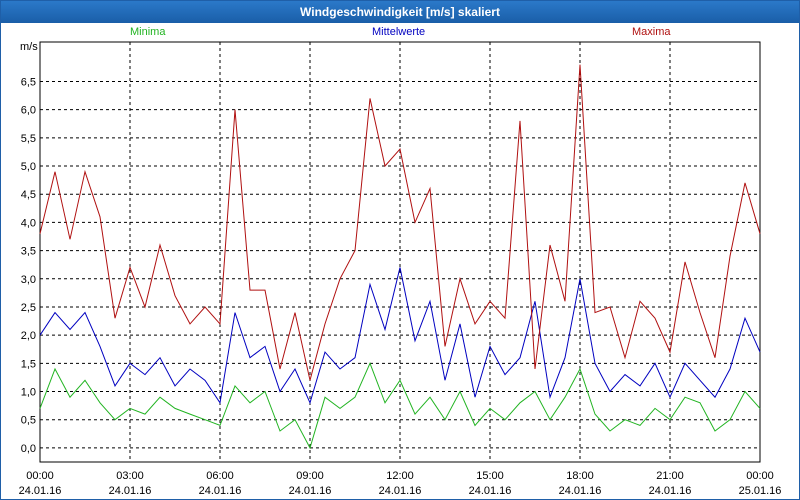 The width and height of the screenshot is (800, 500). Describe the element at coordinates (400, 476) in the screenshot. I see `x-tick-time: 12:00` at that location.